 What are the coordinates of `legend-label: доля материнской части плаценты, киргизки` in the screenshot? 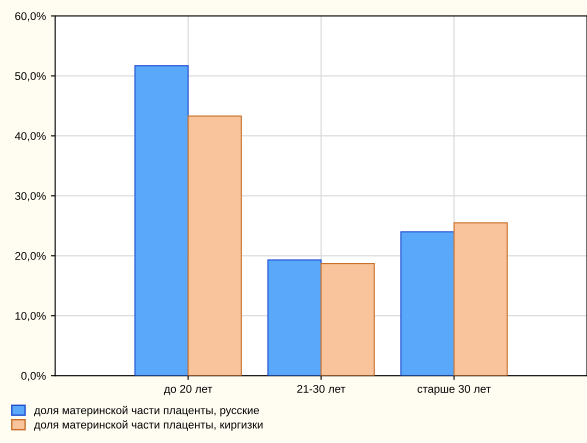 It's located at (148, 425).